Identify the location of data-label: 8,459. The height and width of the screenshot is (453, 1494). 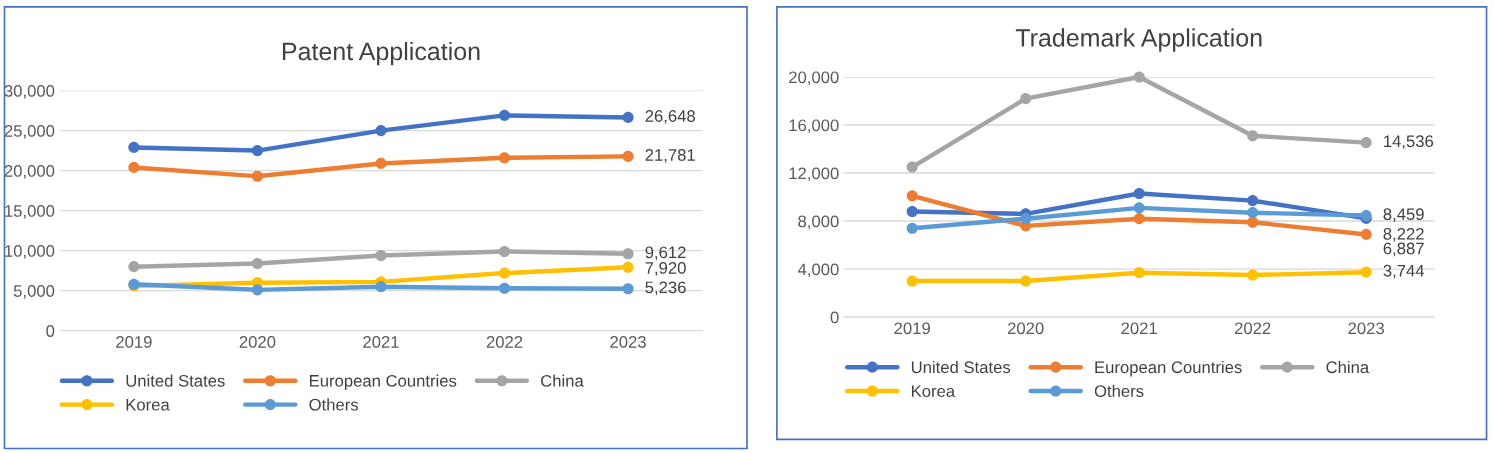
(1403, 215).